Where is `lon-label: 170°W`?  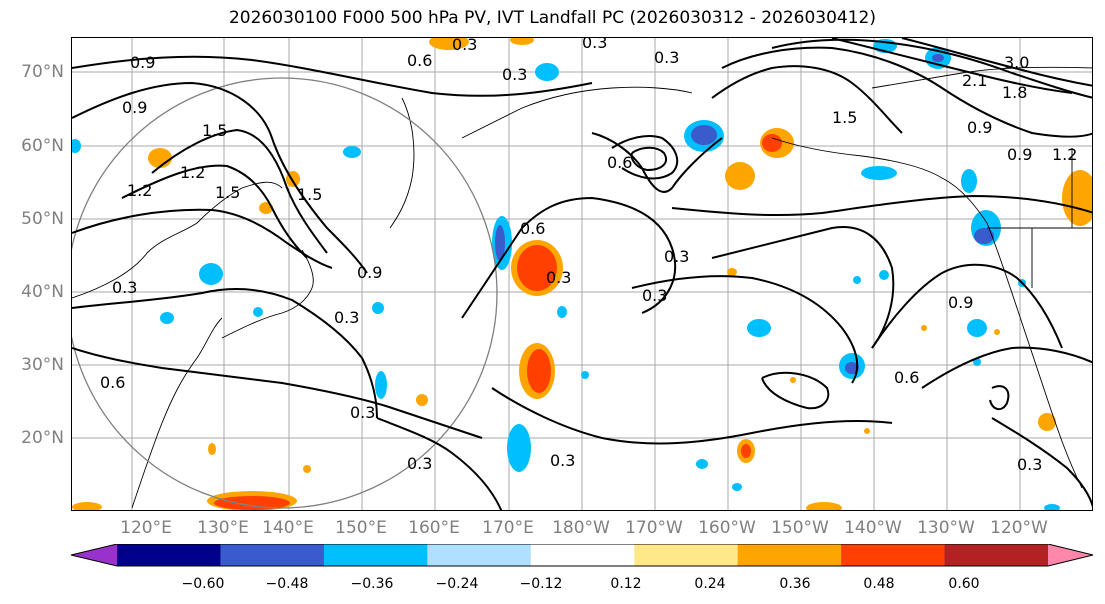
lon-label: 170°W is located at coordinates (654, 528).